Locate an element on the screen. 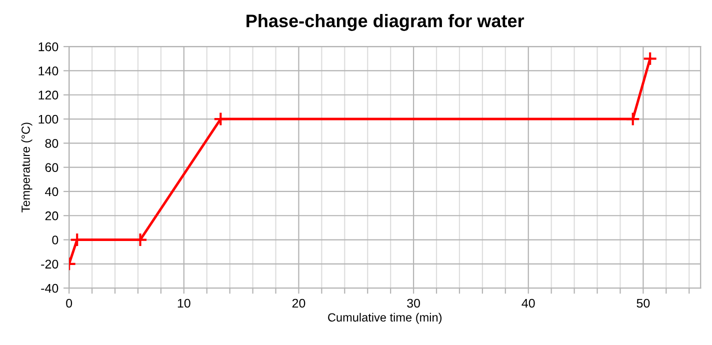  y-tick-label: -20 is located at coordinates (49, 264).